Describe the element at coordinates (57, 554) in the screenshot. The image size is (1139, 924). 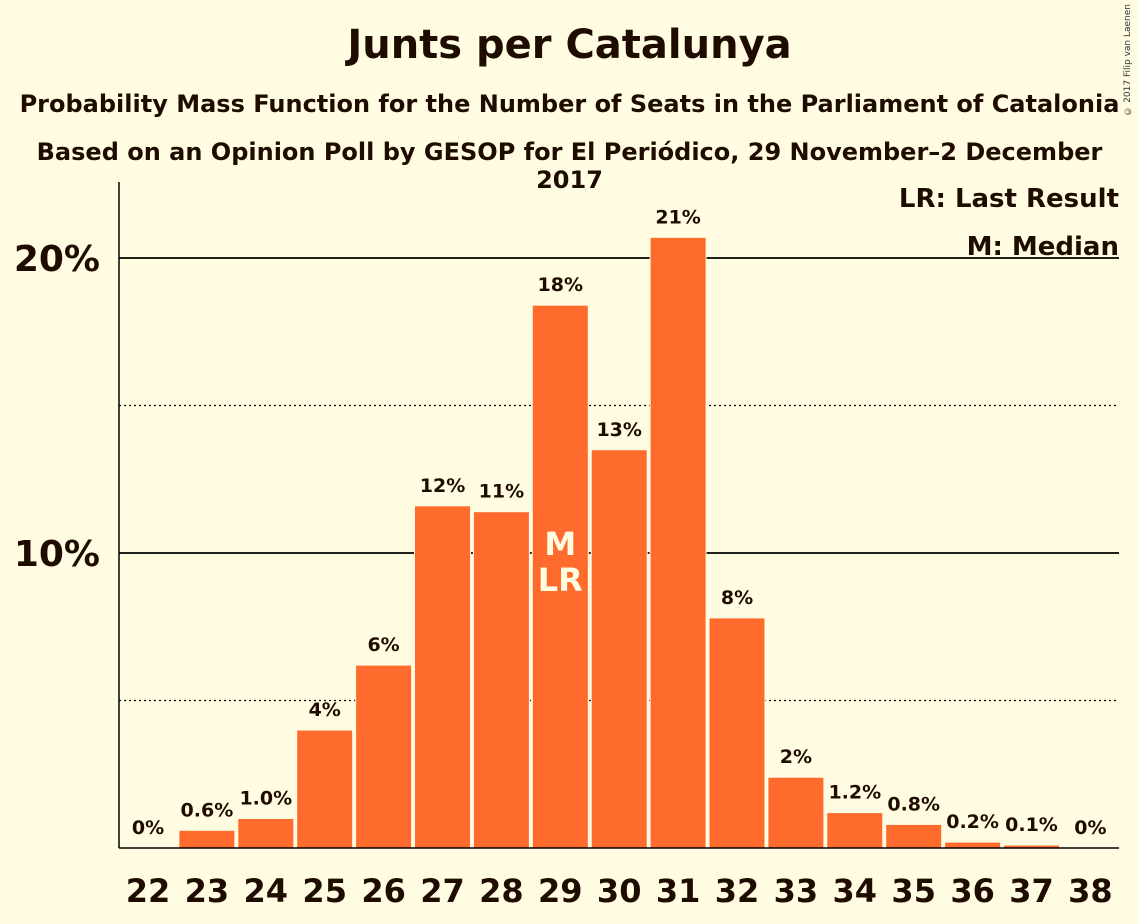
I see `y-tick-label: 10%` at that location.